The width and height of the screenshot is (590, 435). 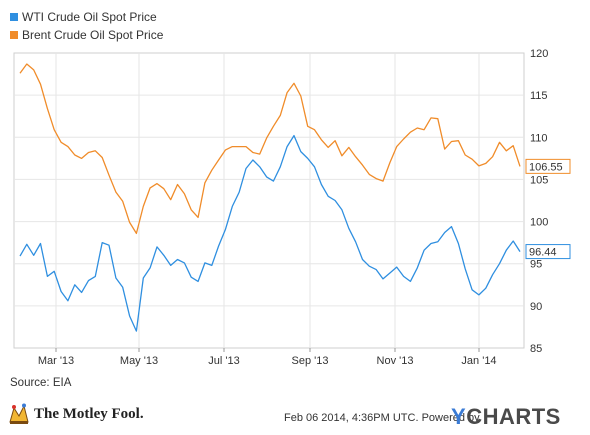 What do you see at coordinates (19, 413) in the screenshot?
I see `jester-hat-icon` at bounding box center [19, 413].